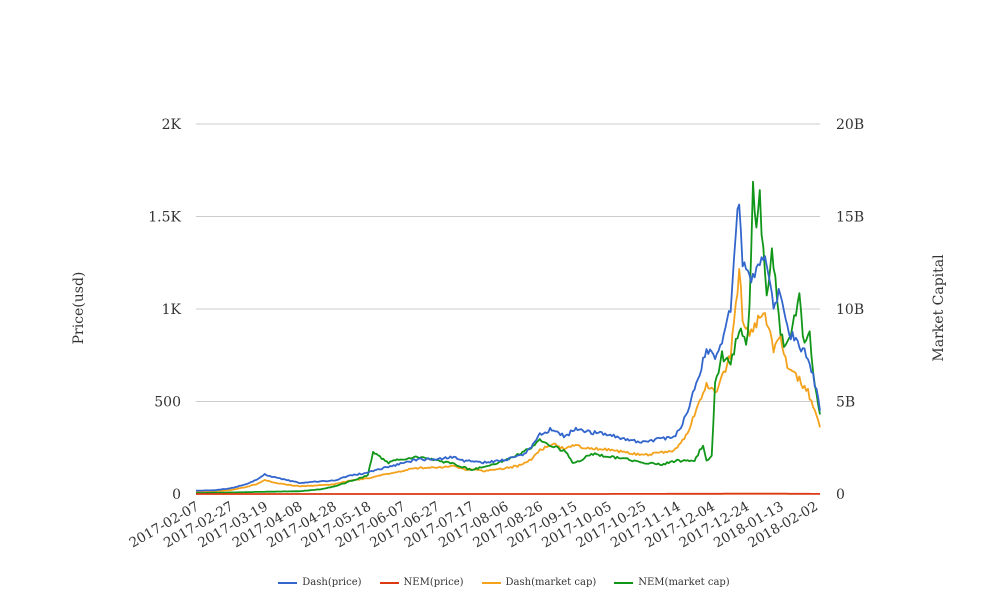 This screenshot has width=1008, height=616. Describe the element at coordinates (684, 582) in the screenshot. I see `legend-label: NEM(market cap)` at that location.